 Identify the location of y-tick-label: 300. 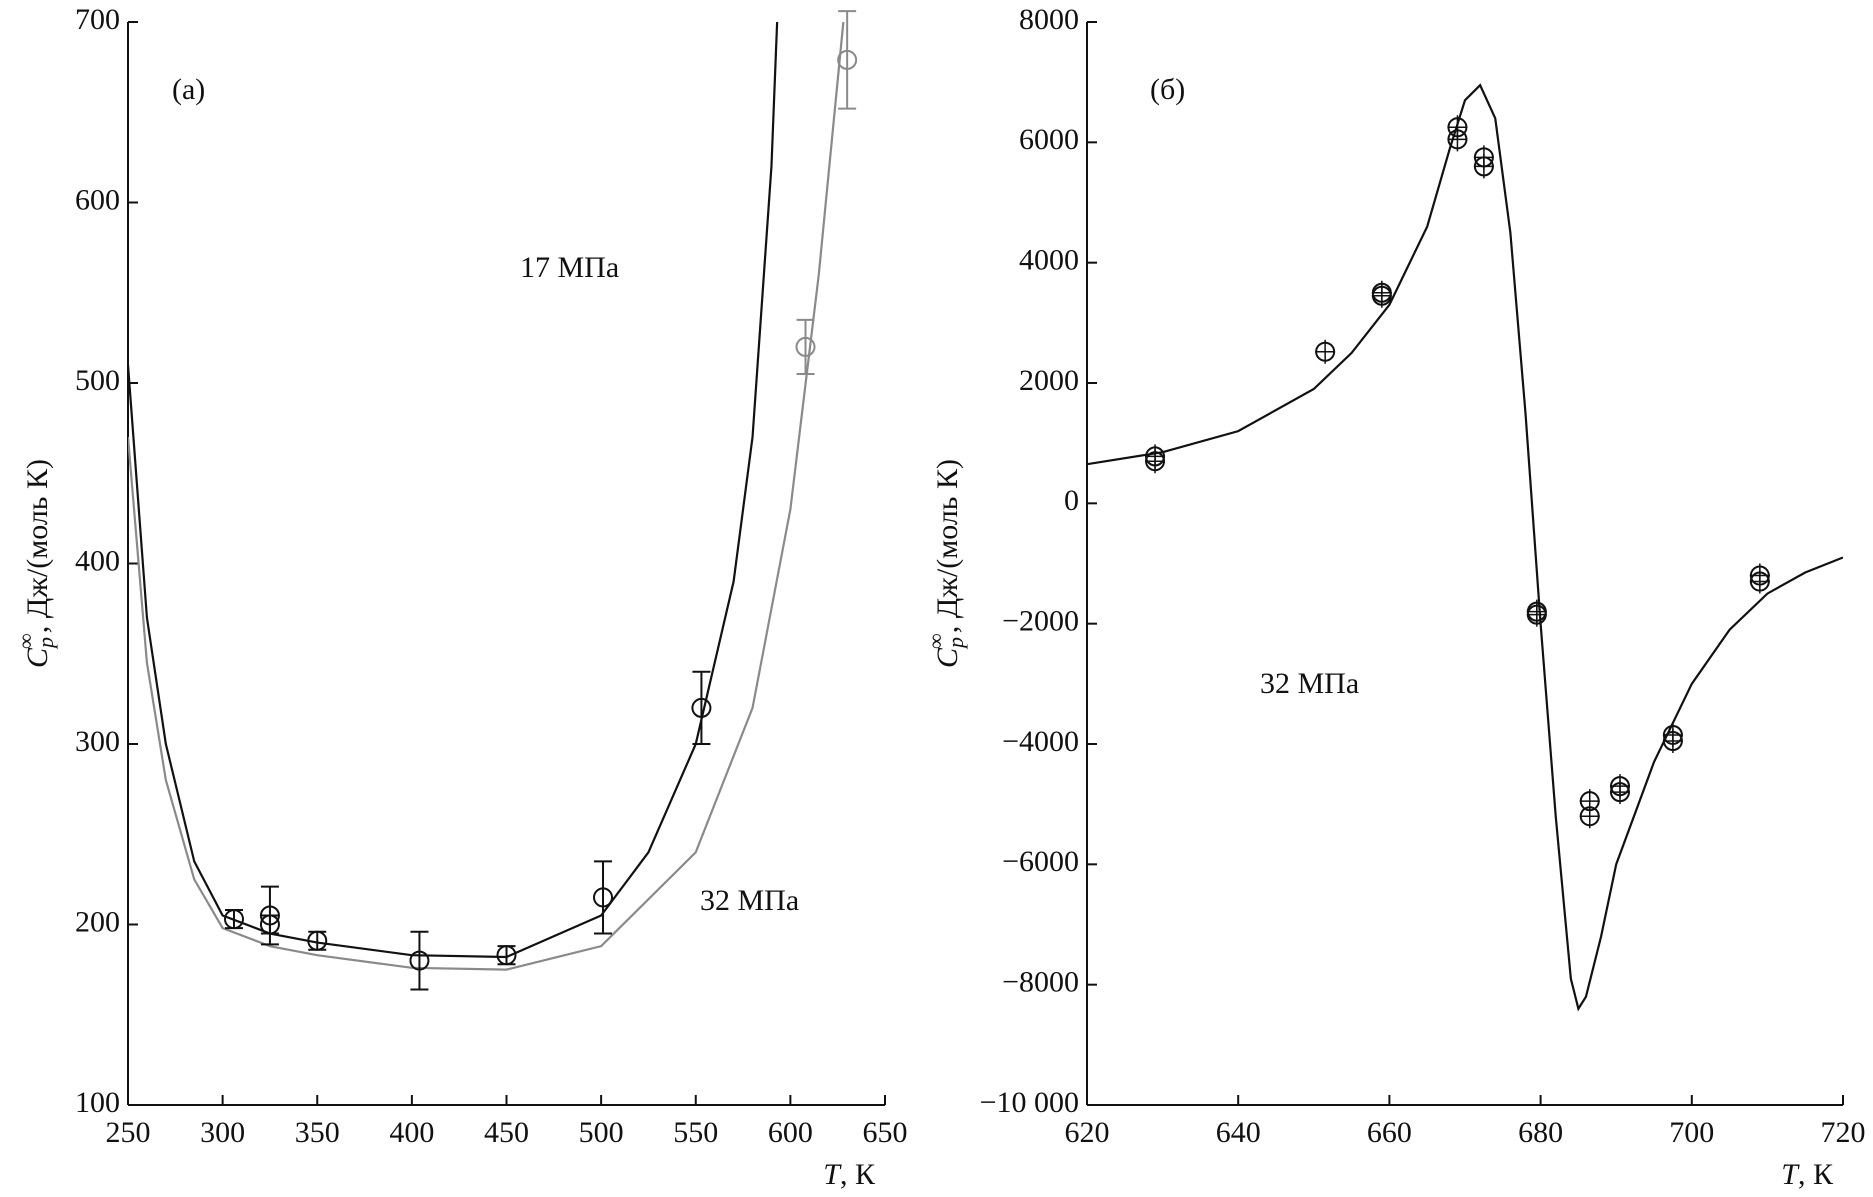
(97, 741).